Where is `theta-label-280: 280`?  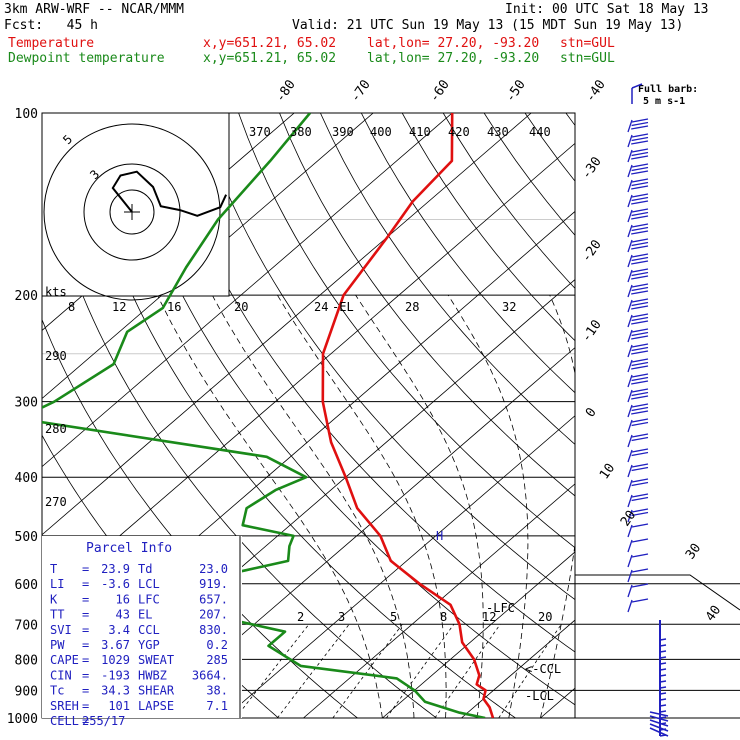 theta-label-280: 280 is located at coordinates (56, 429).